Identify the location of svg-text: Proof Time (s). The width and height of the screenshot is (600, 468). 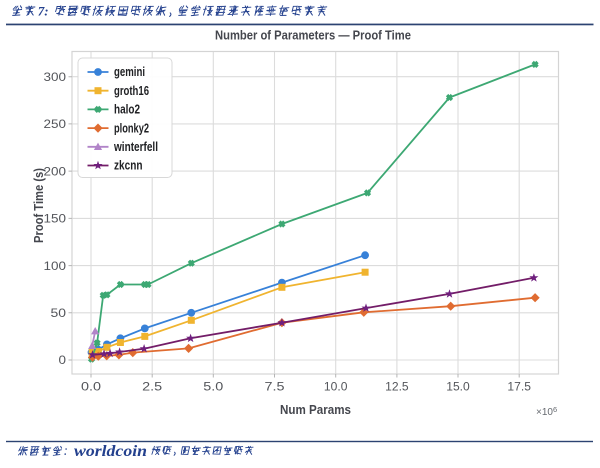
(39, 205).